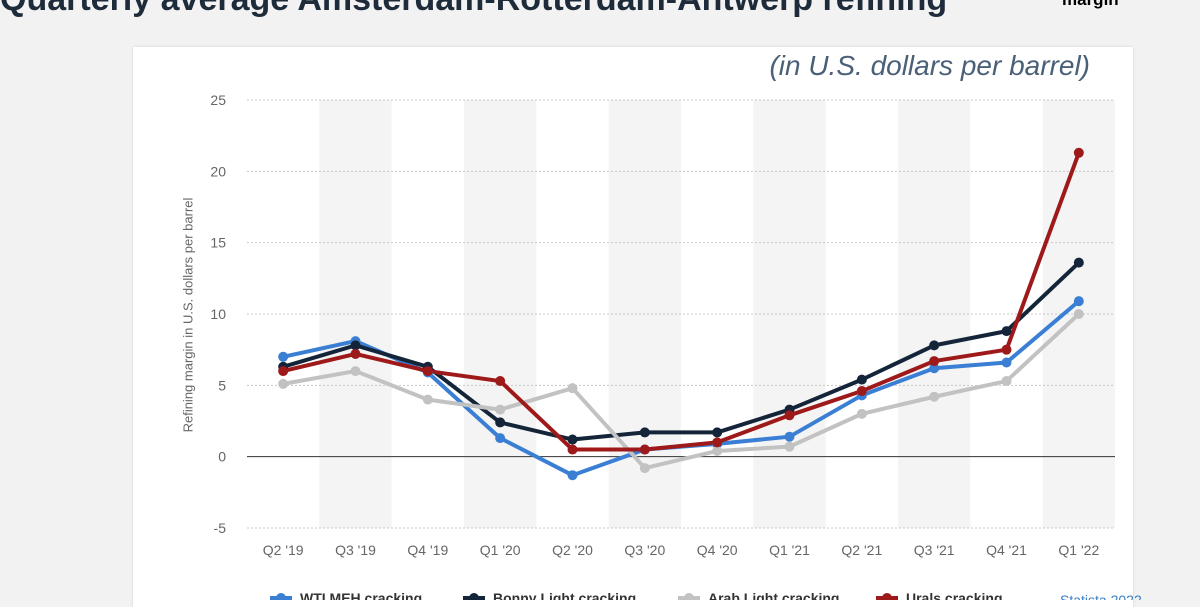  Describe the element at coordinates (218, 100) in the screenshot. I see `y-tick-label: 25` at that location.